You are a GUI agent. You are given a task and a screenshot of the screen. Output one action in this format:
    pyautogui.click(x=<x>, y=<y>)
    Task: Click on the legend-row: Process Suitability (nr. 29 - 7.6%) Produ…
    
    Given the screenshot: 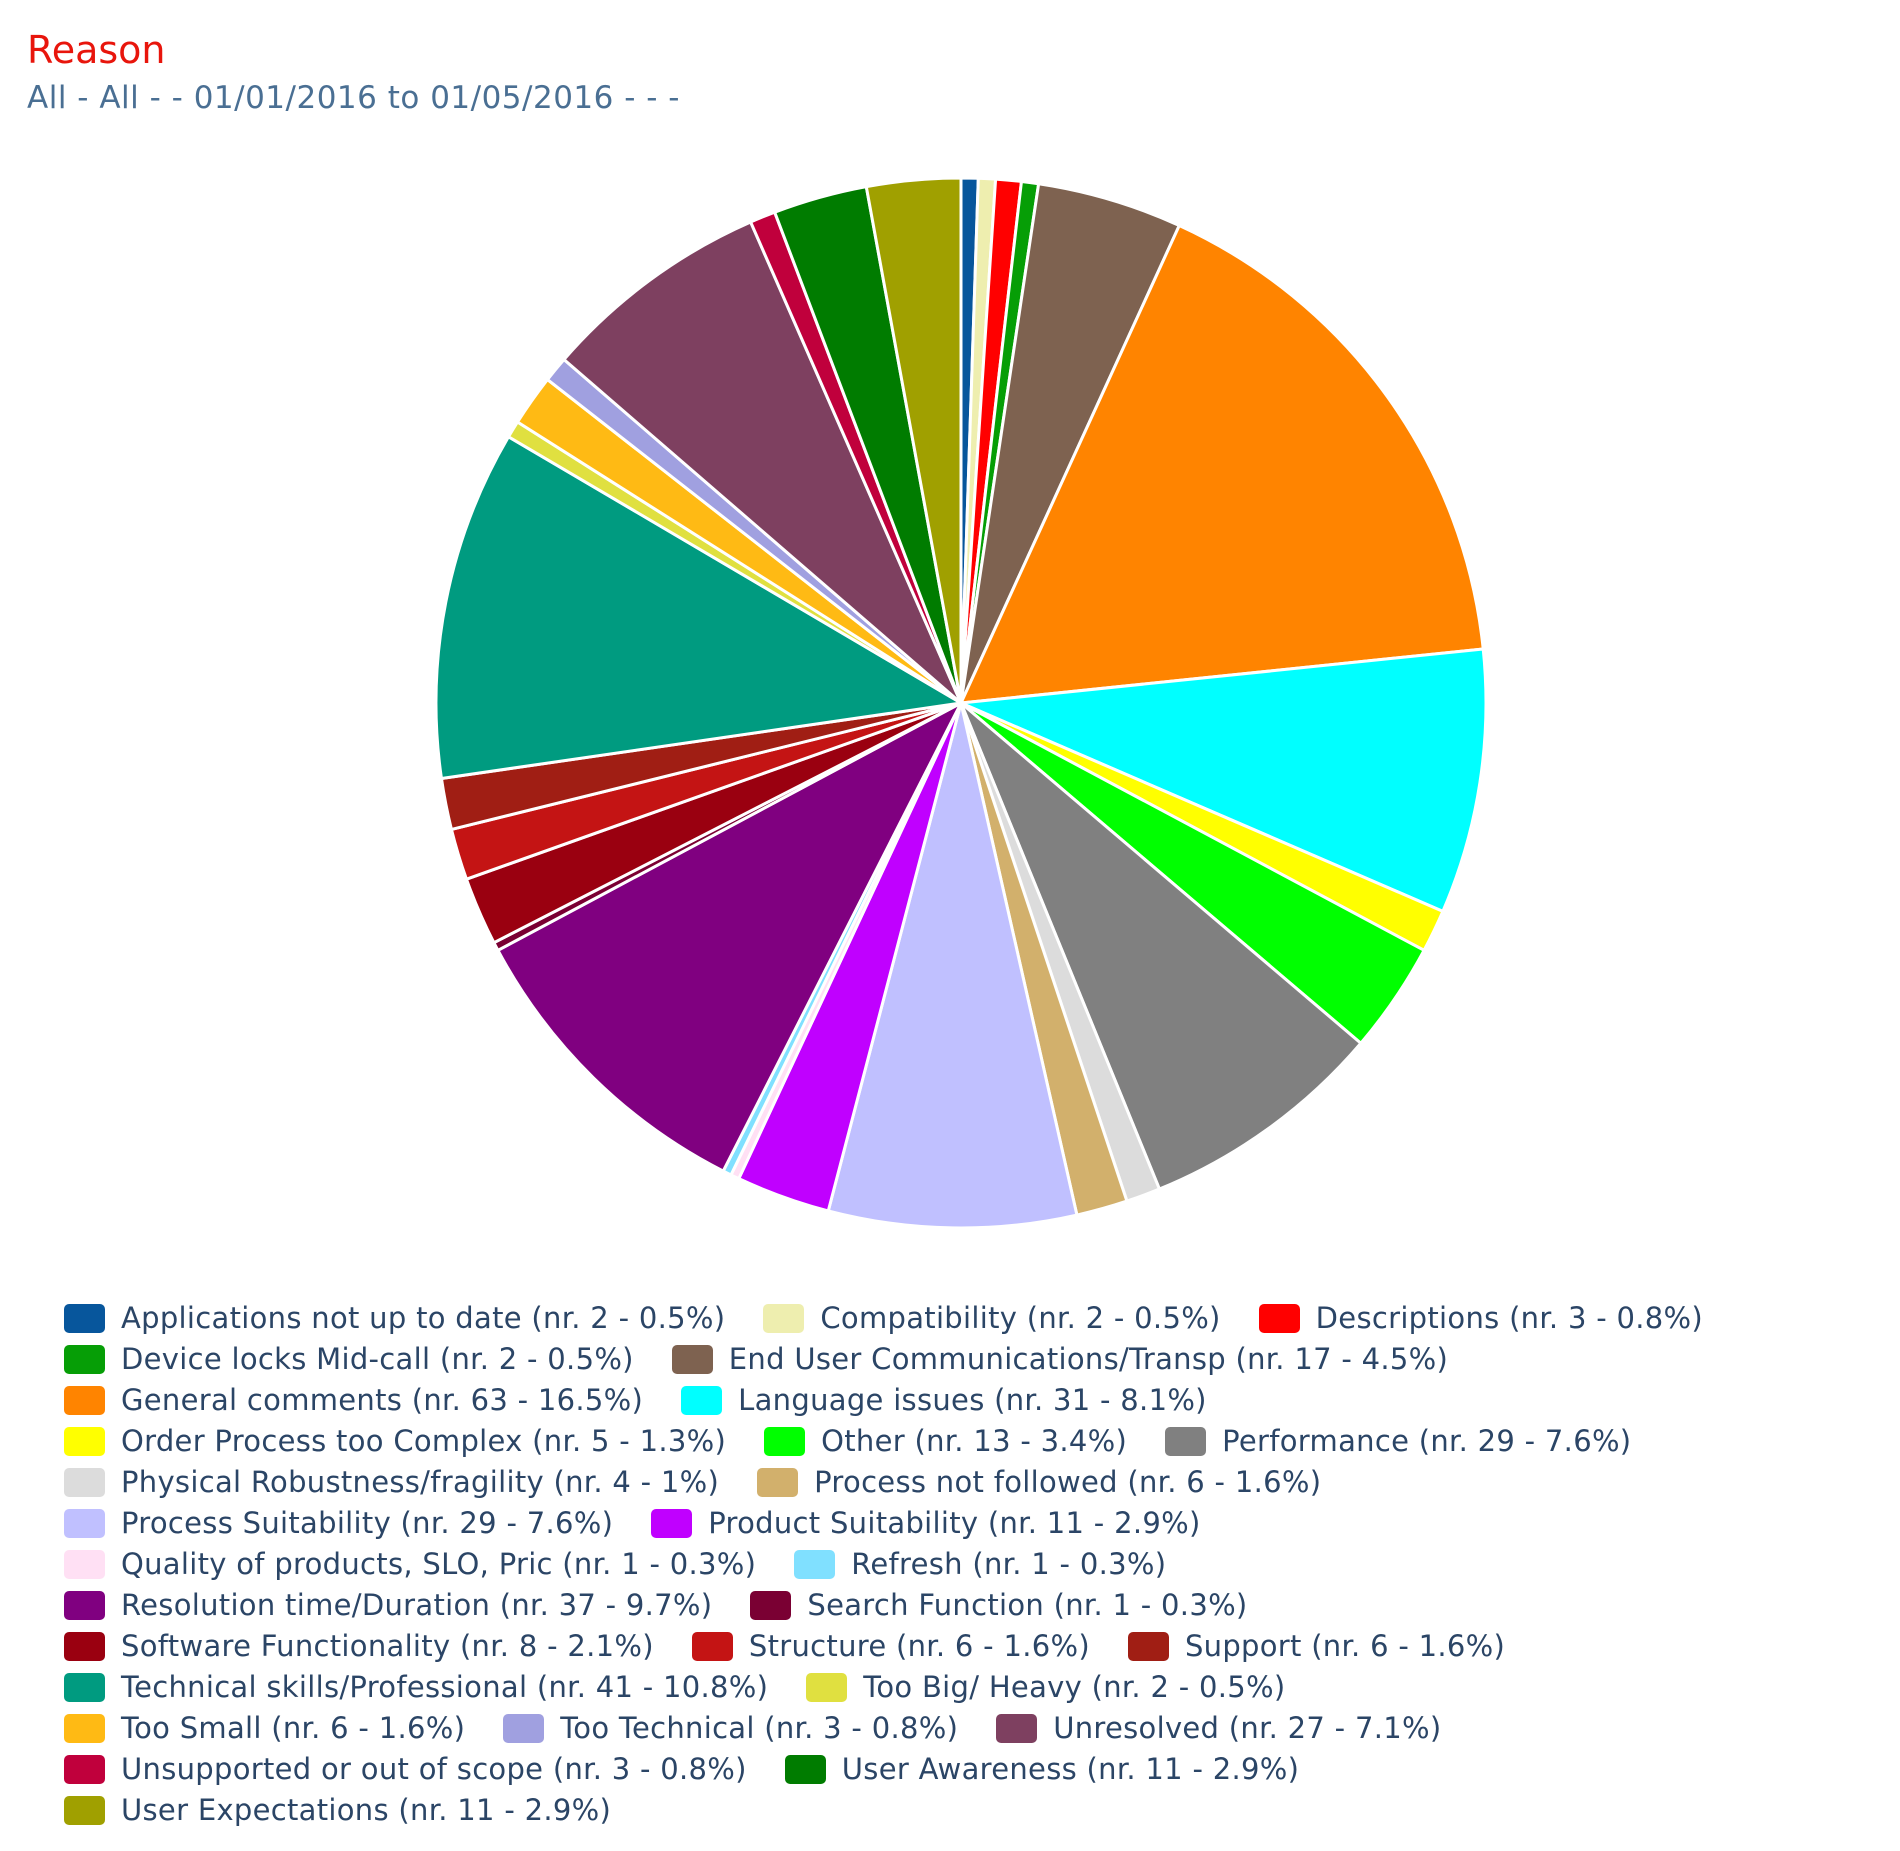 What is the action you would take?
    pyautogui.click(x=979, y=1526)
    